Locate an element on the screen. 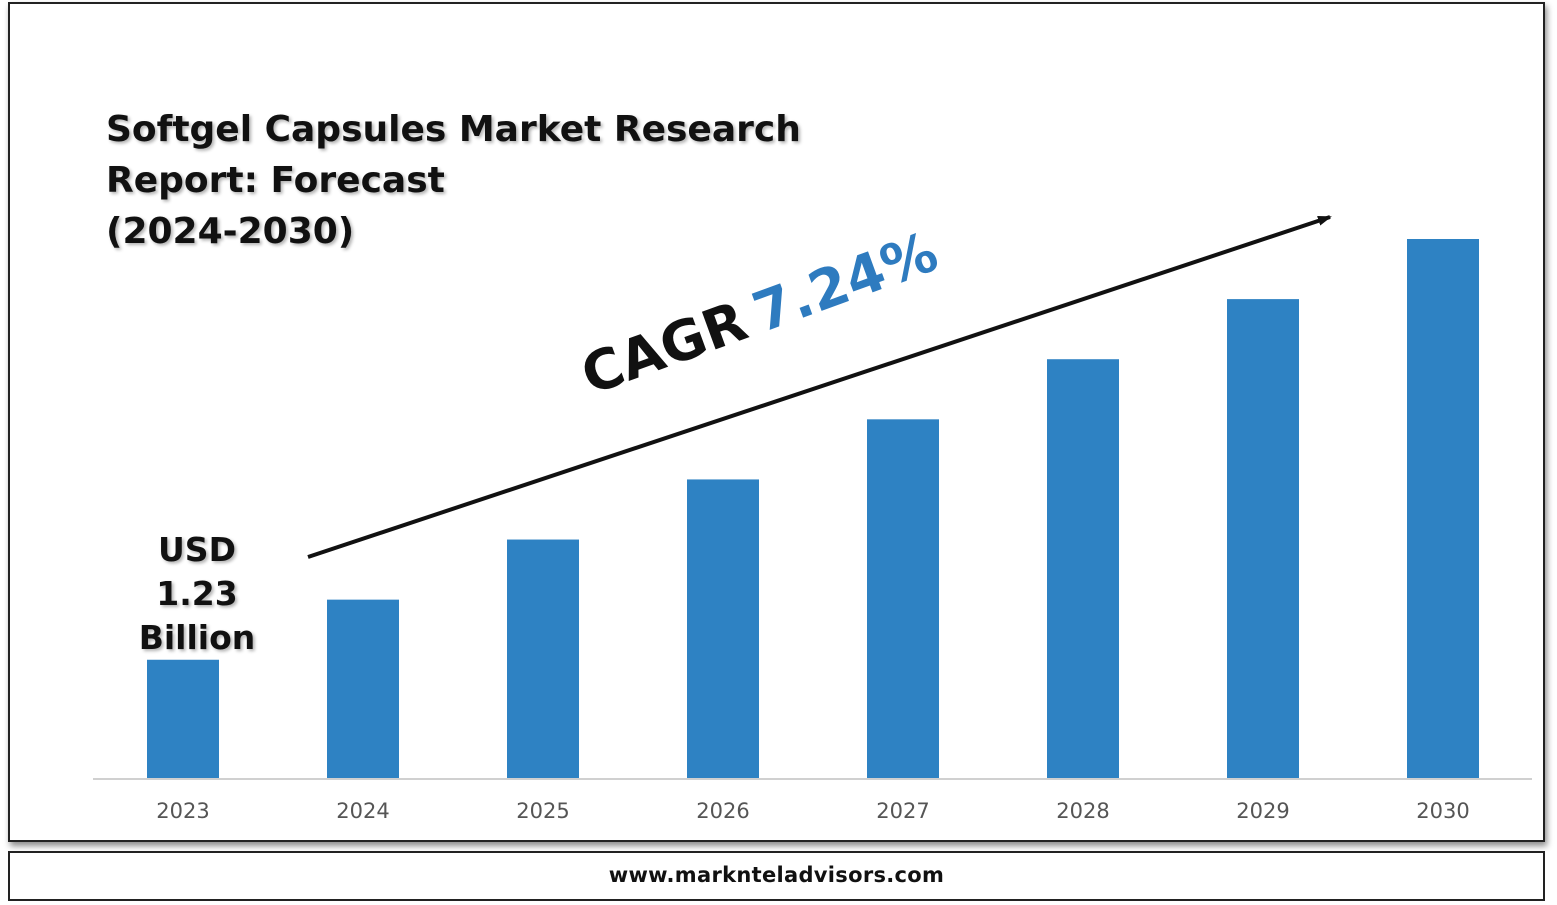 The image size is (1557, 905). footer-url: www.marknteladvisors.com is located at coordinates (776, 875).